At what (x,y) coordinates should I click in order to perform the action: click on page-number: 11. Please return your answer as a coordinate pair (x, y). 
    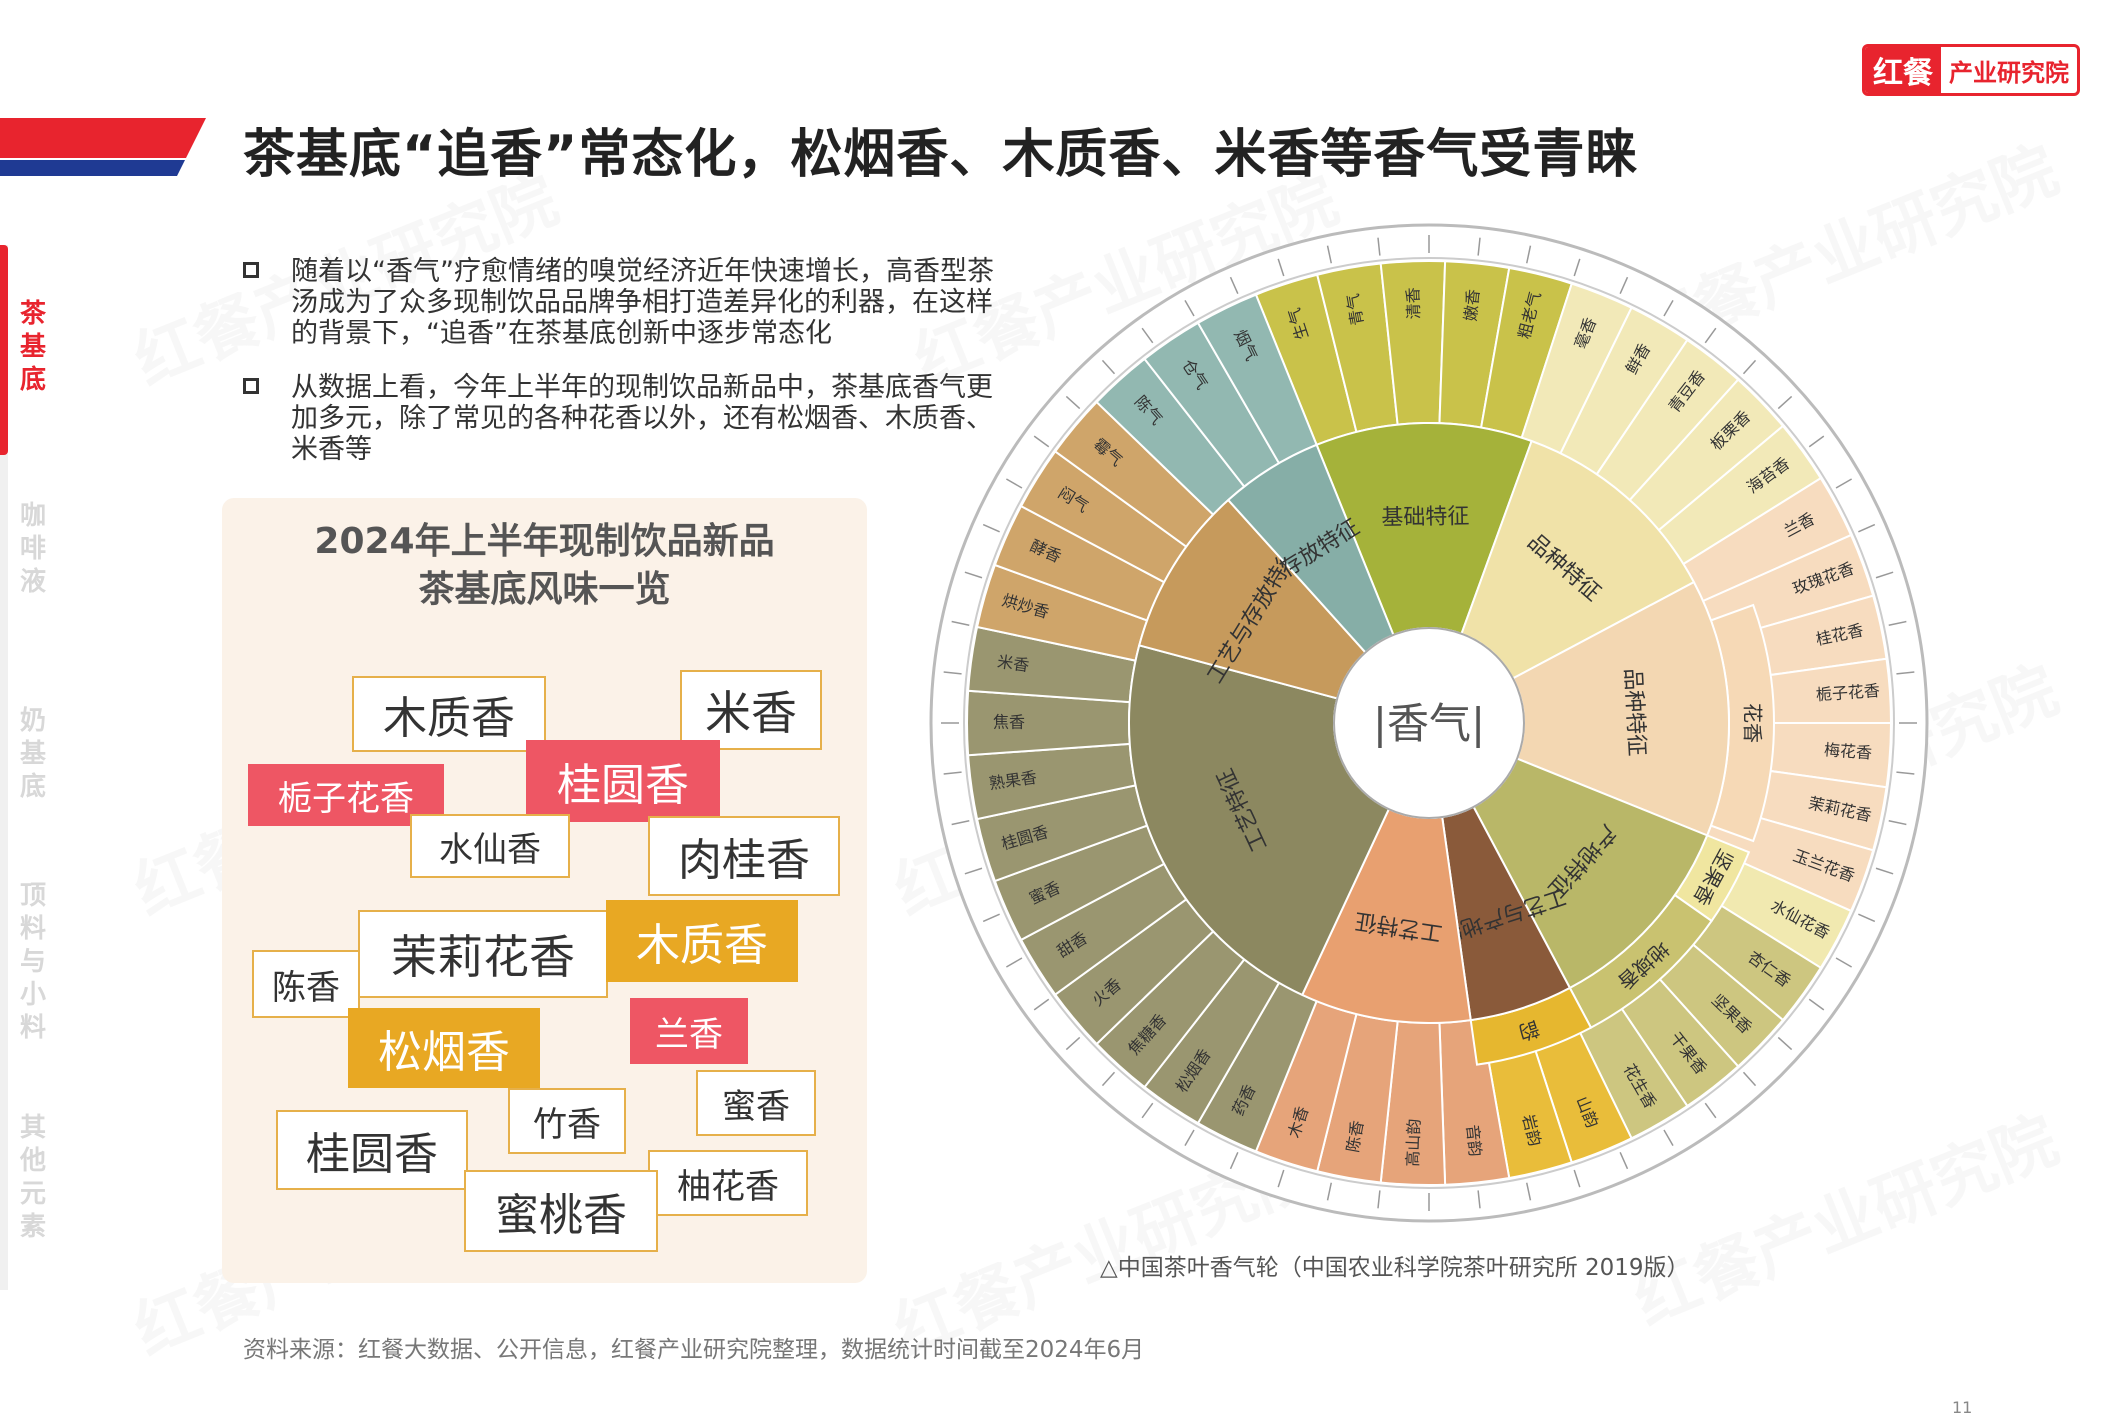
    Looking at the image, I should click on (1962, 1407).